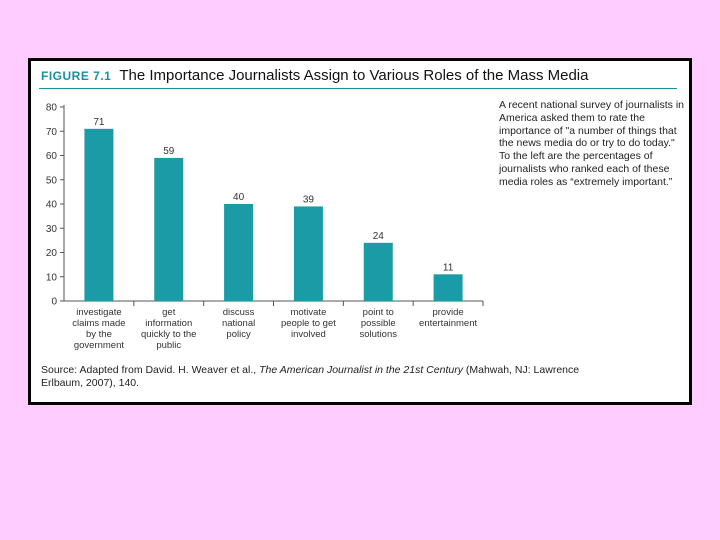 This screenshot has height=540, width=720. I want to click on category-label: investigate claims made by the government, so click(98, 329).